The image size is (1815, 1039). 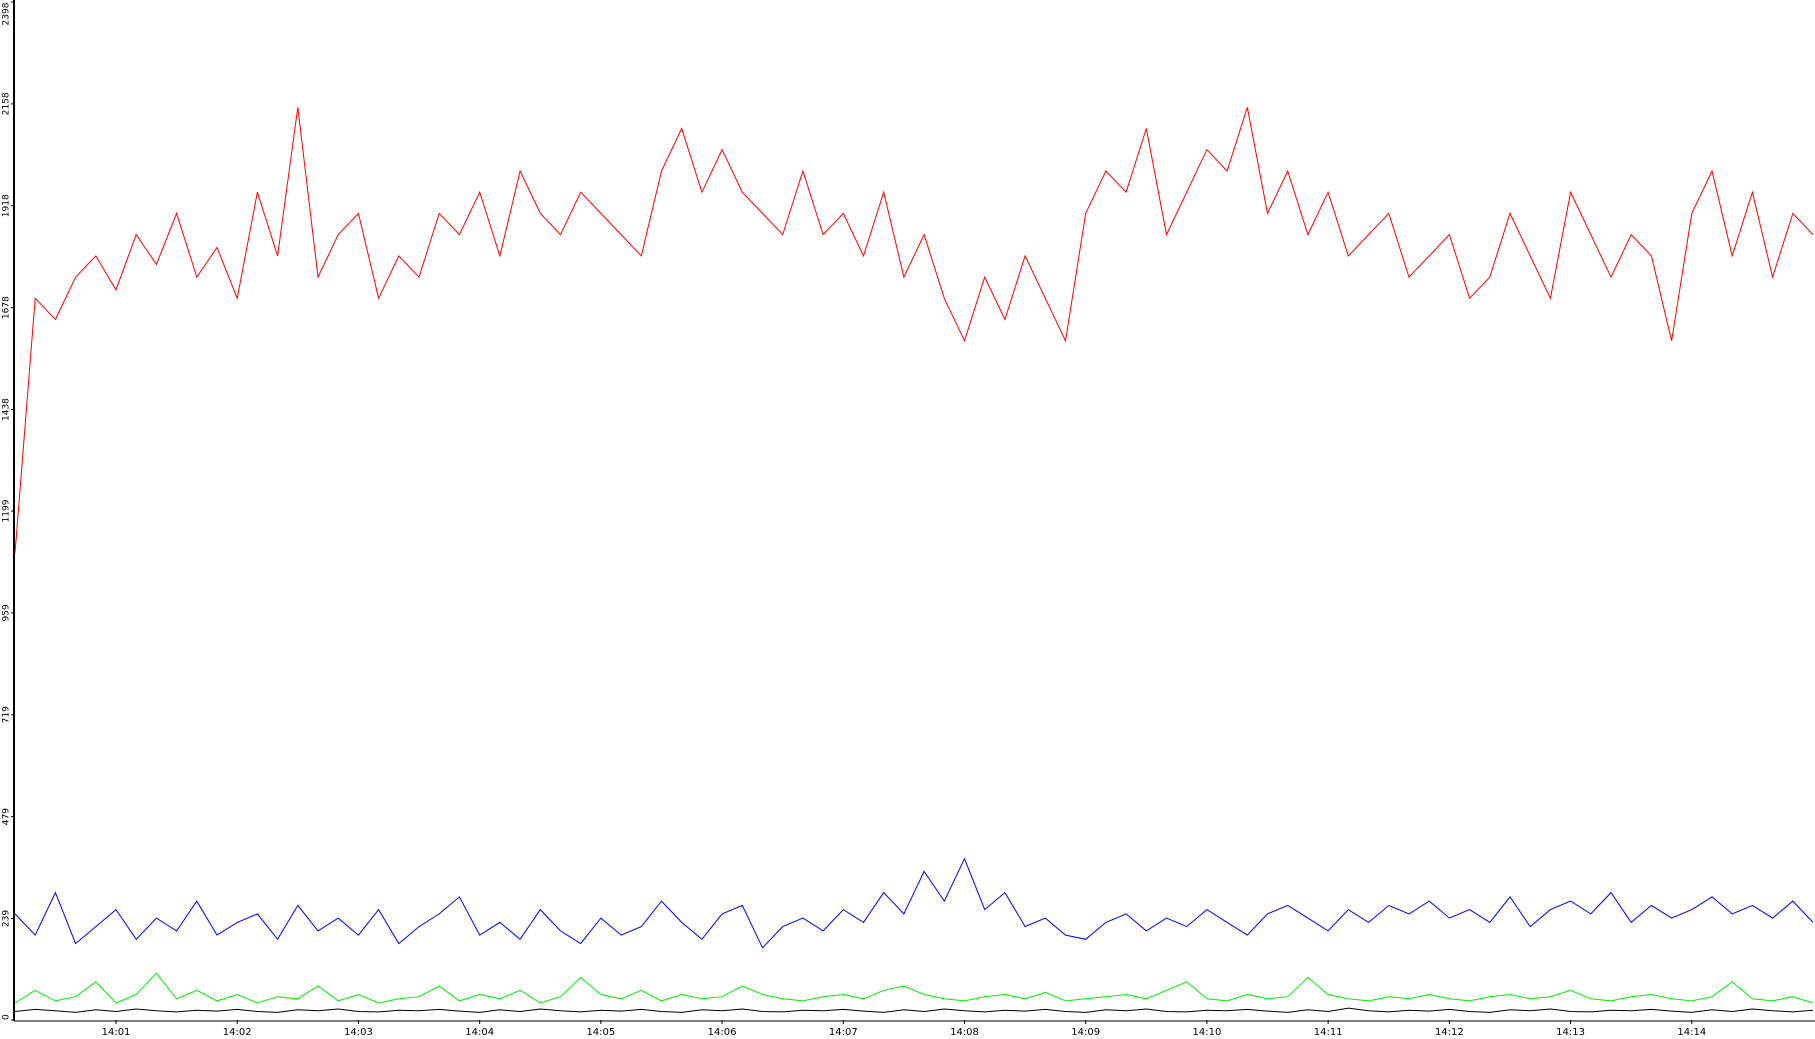 What do you see at coordinates (7, 307) in the screenshot?
I see `y-tick-label: 1678` at bounding box center [7, 307].